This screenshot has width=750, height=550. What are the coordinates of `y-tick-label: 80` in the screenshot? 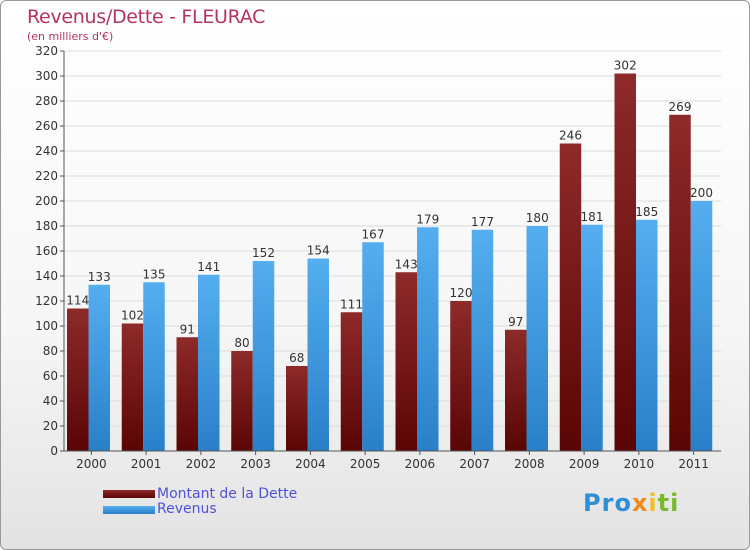 It's located at (50, 351).